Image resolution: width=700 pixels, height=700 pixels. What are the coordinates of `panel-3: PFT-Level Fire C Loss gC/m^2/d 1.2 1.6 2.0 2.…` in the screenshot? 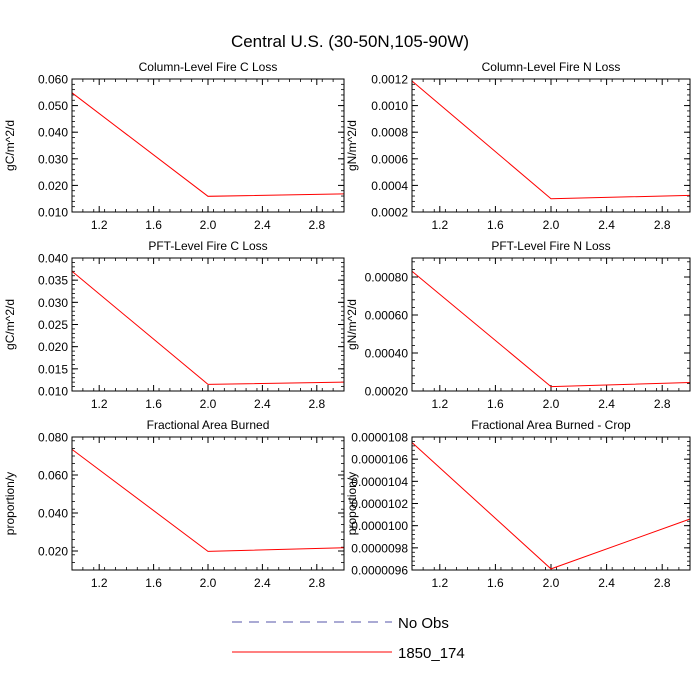 It's located at (174, 325).